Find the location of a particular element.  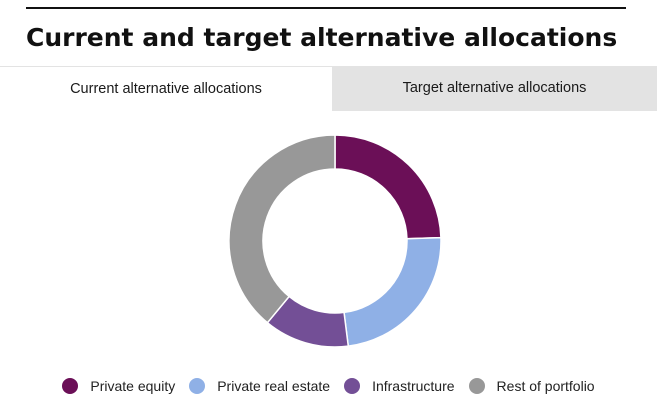

tab-current-allocations: Current alternative allocations is located at coordinates (166, 88).